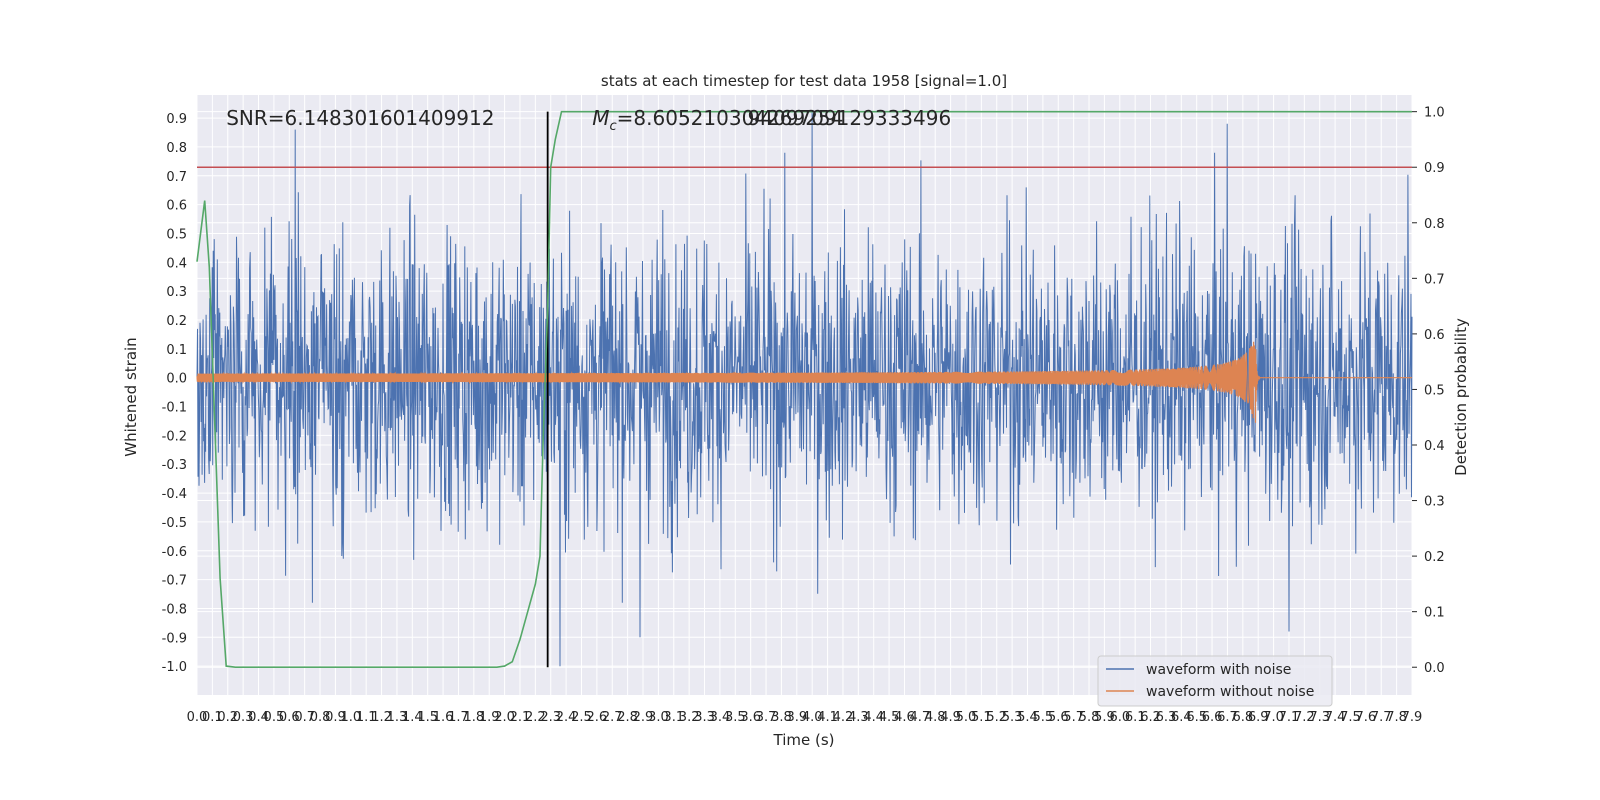 The width and height of the screenshot is (1600, 800). Describe the element at coordinates (174, 494) in the screenshot. I see `y-tick-label: -0.4` at that location.